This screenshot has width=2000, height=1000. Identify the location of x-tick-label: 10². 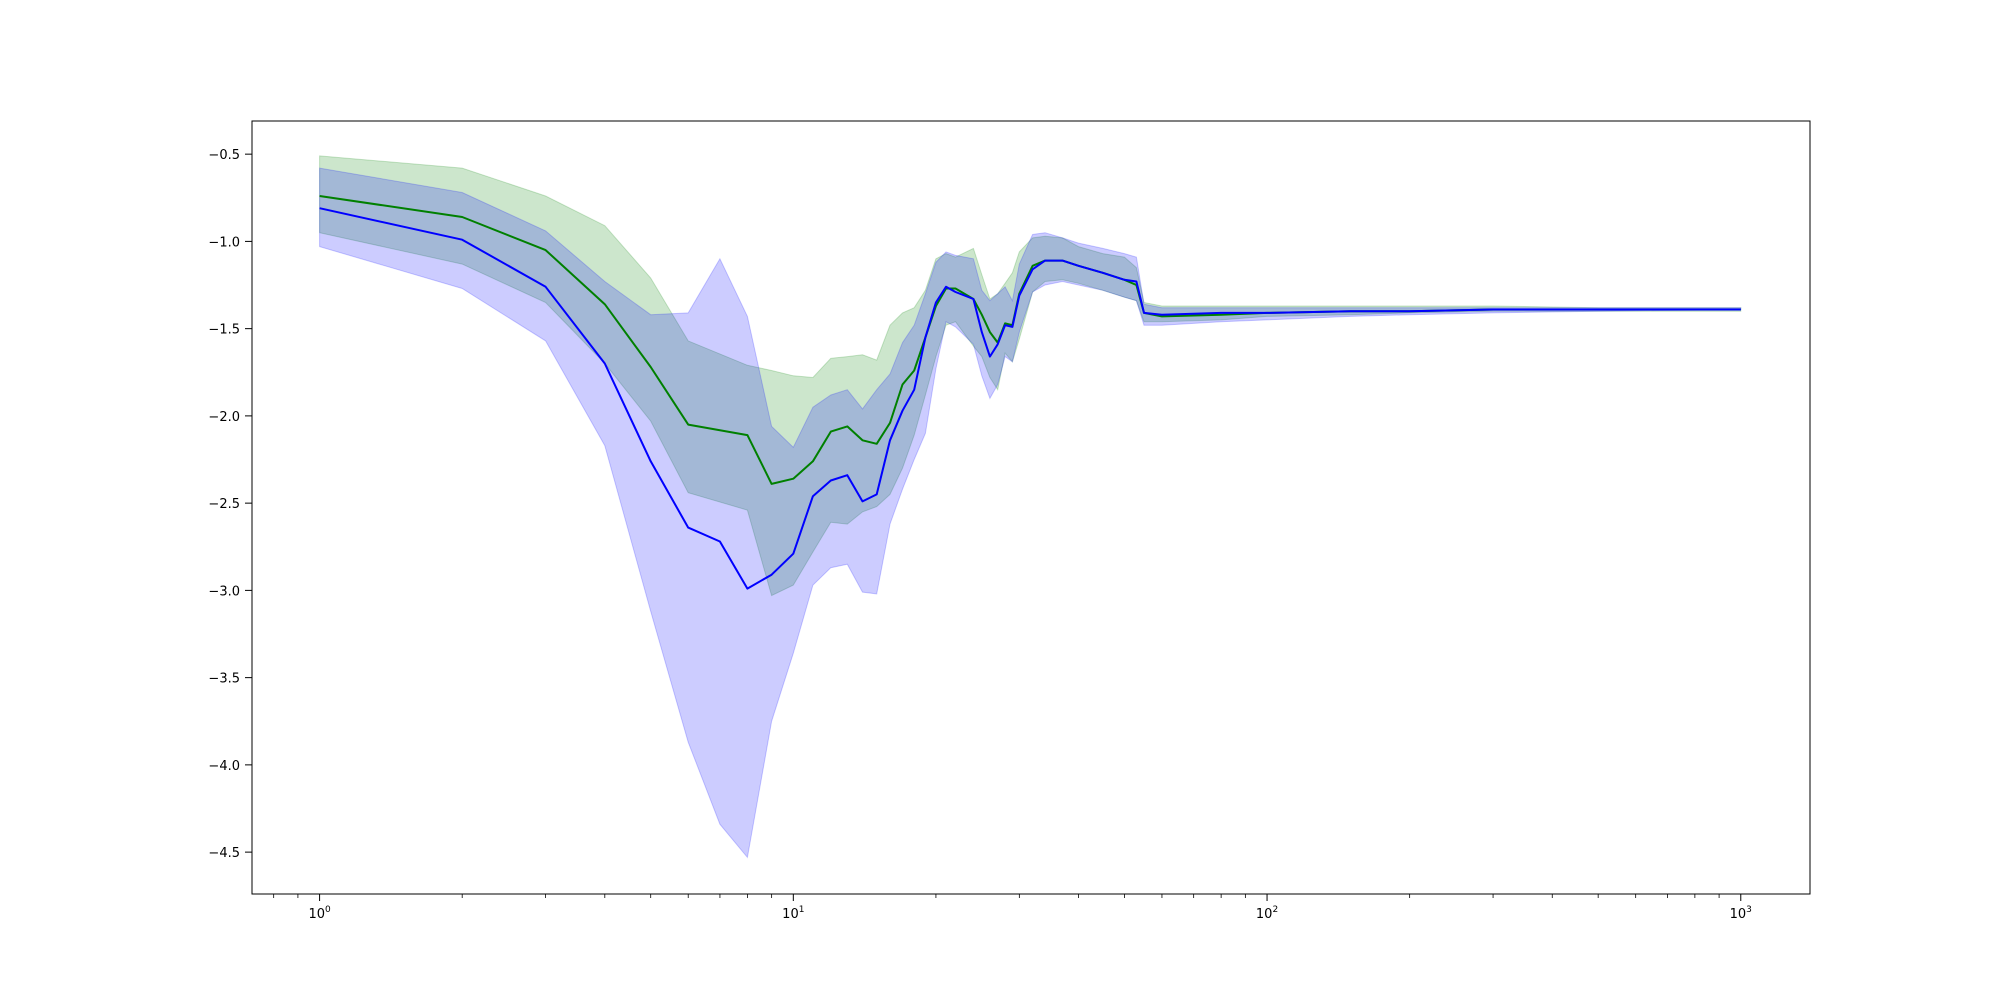
(1267, 913).